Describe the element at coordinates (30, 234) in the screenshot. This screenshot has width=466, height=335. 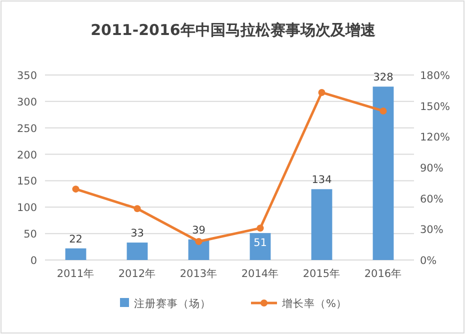
I see `y-tick-label: 50` at that location.